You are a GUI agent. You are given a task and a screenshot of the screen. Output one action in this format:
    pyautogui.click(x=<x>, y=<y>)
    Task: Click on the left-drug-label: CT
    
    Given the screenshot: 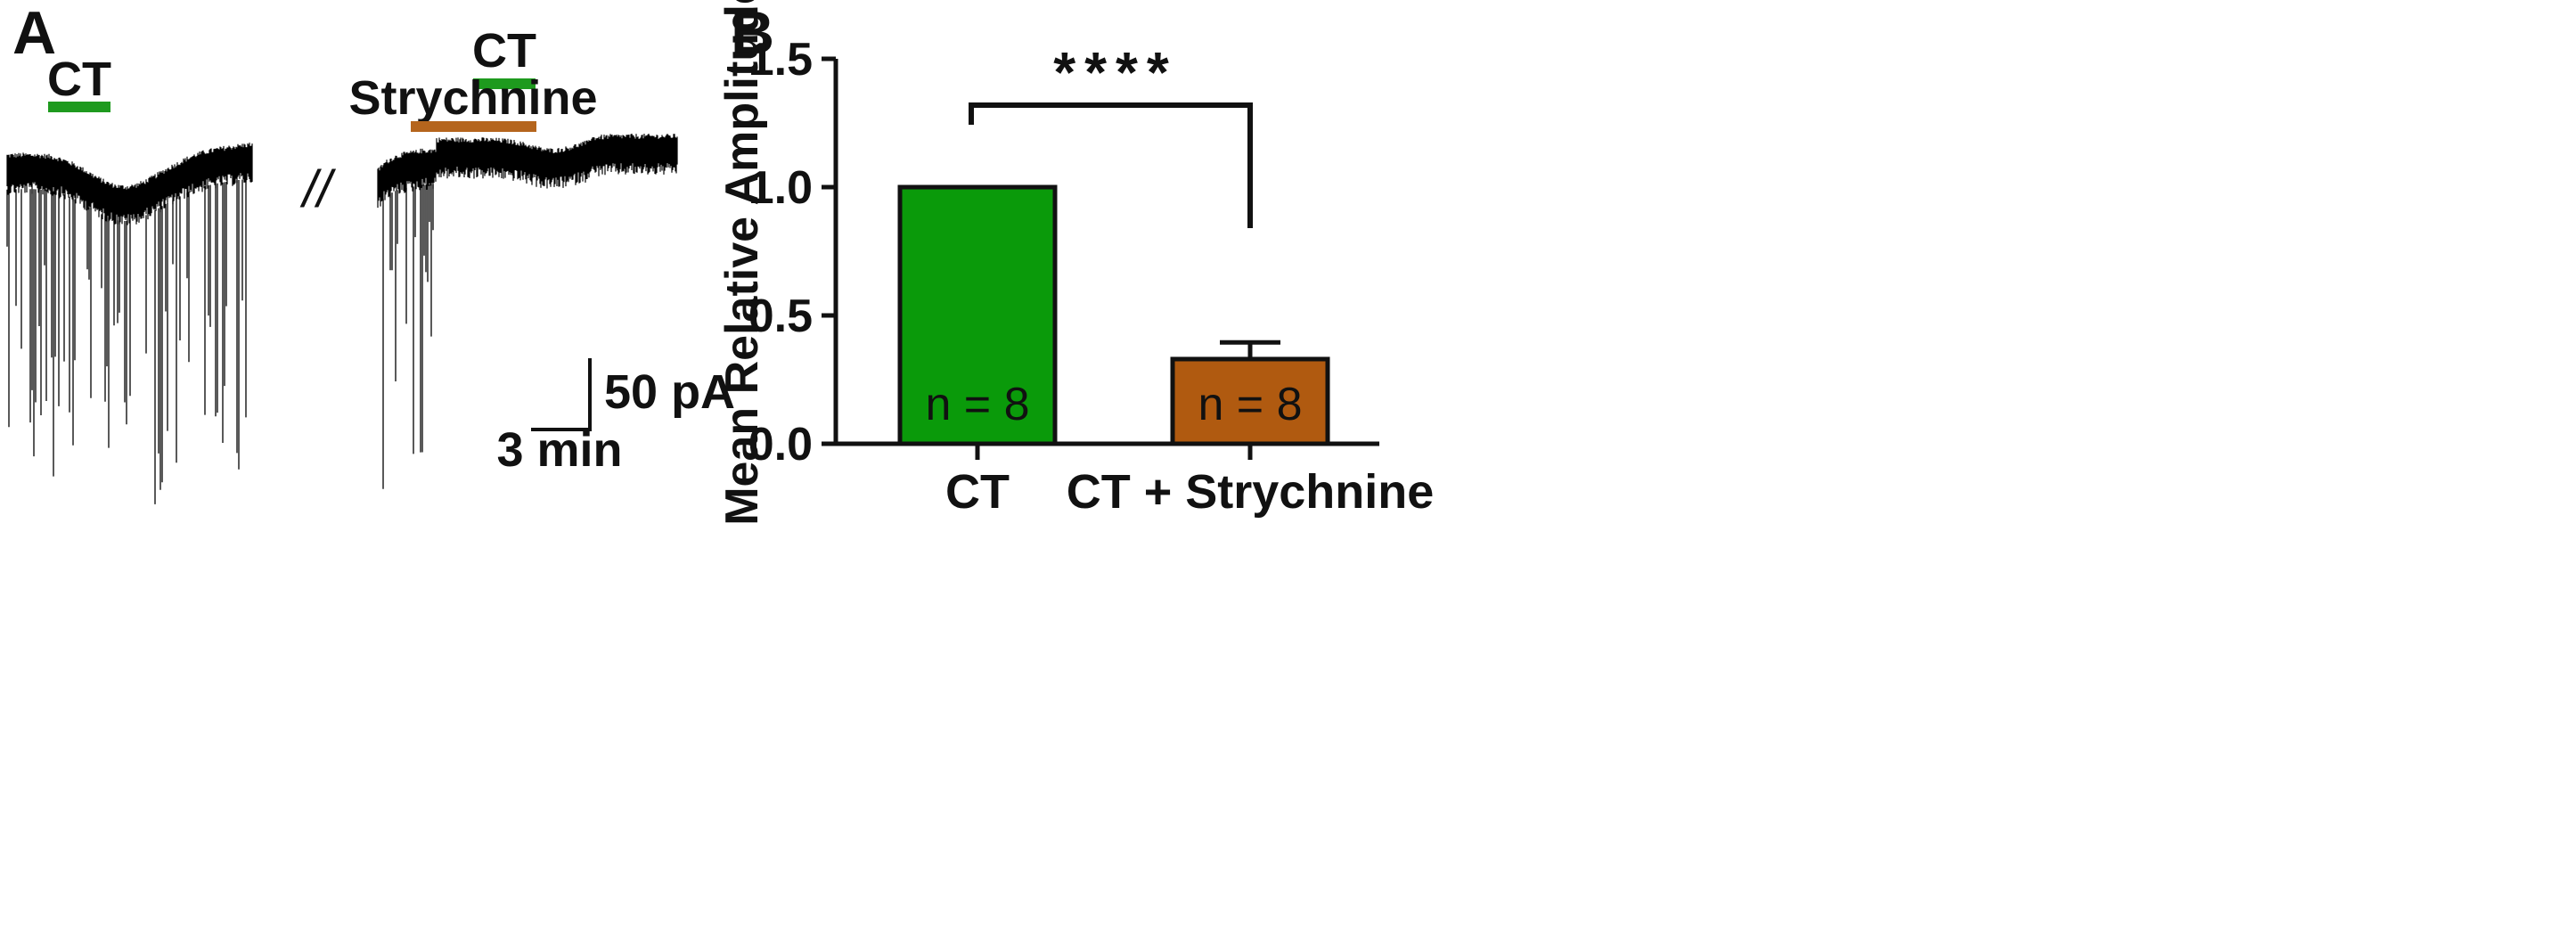 What is the action you would take?
    pyautogui.click(x=79, y=79)
    